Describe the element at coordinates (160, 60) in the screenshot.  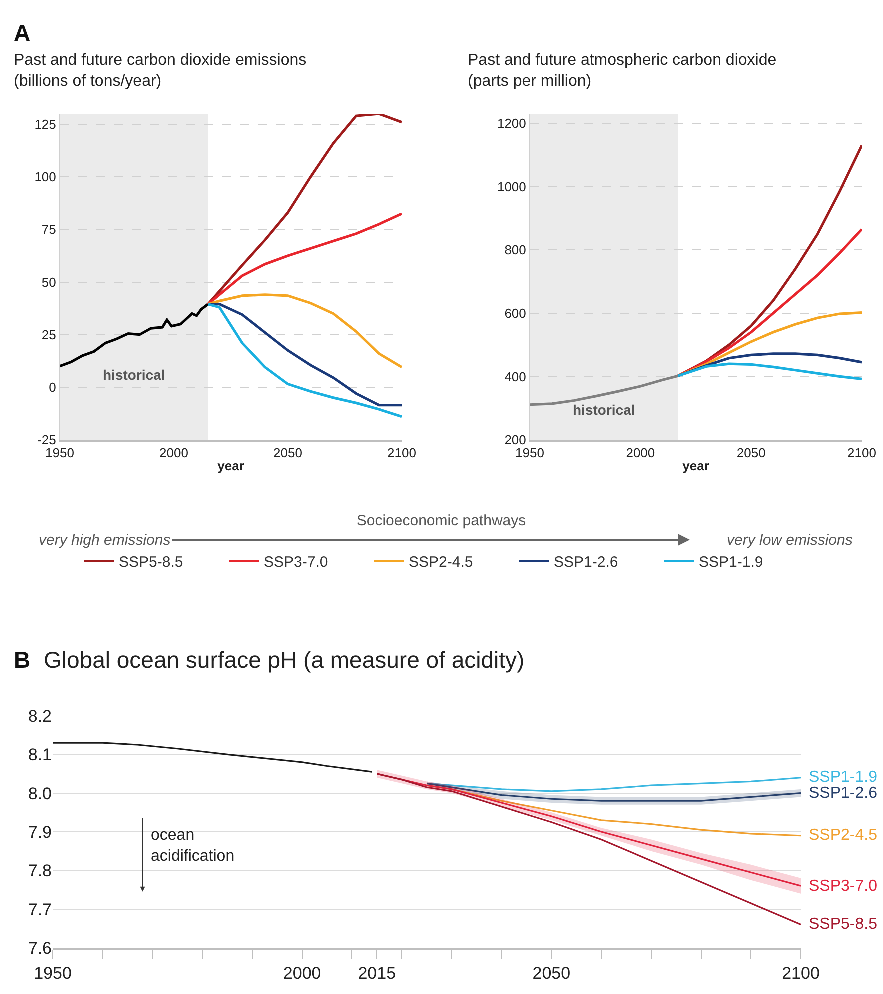
I see `chart-title: Past and future carbon dioxide emissions` at that location.